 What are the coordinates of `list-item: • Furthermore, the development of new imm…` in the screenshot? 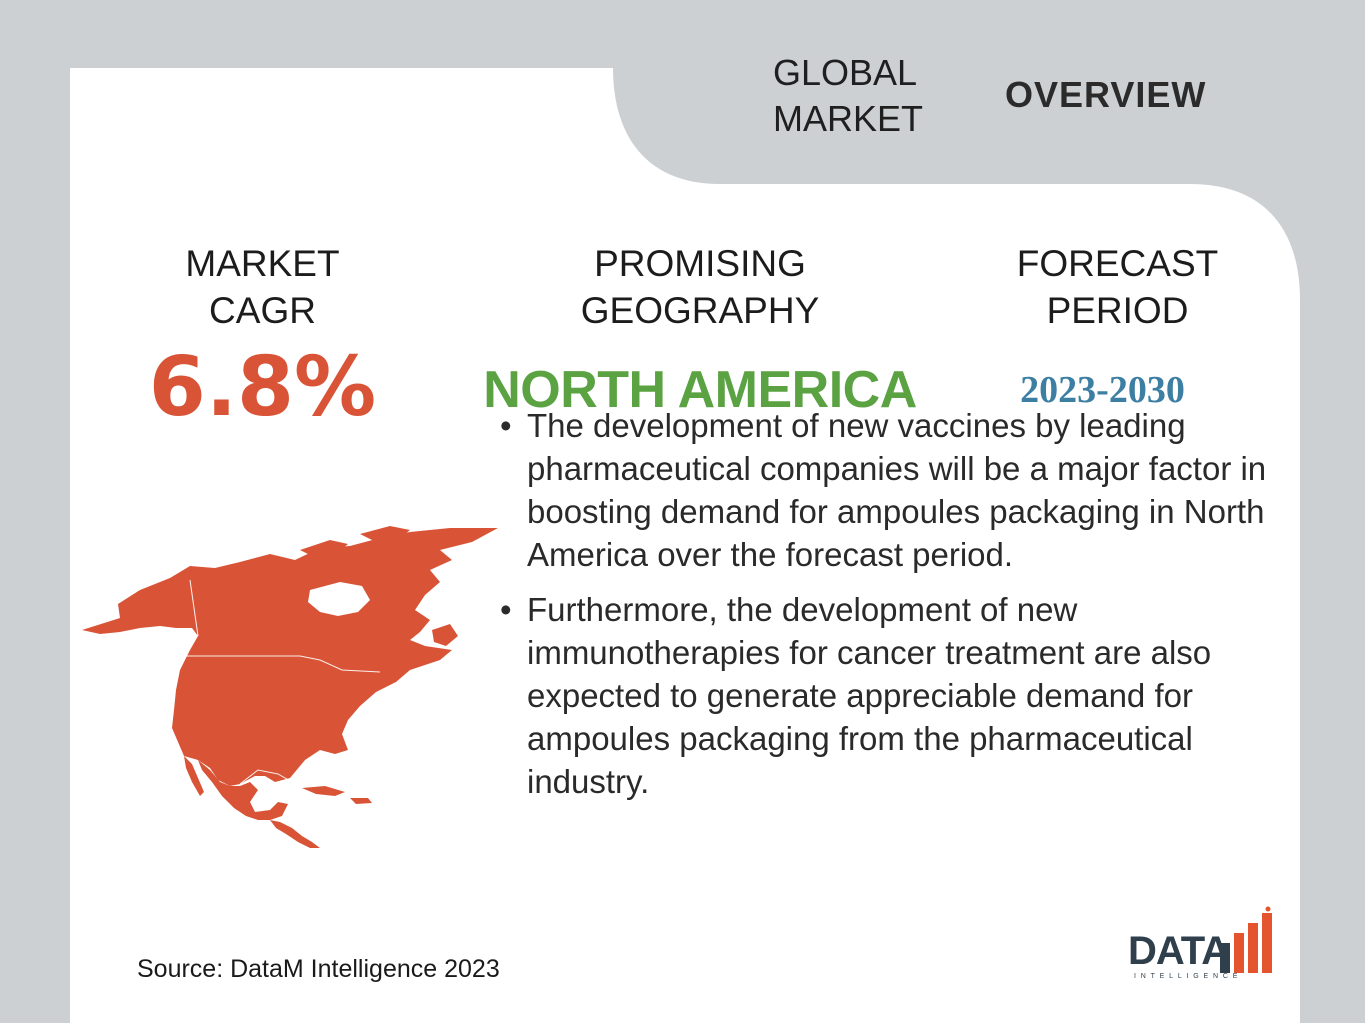 It's located at (890, 695).